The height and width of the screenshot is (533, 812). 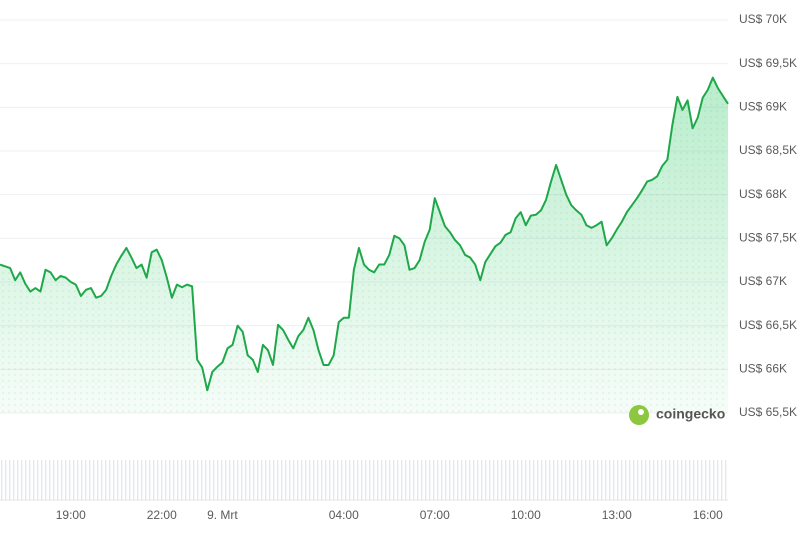 What do you see at coordinates (763, 281) in the screenshot?
I see `y-tick-label: US$ 67K` at bounding box center [763, 281].